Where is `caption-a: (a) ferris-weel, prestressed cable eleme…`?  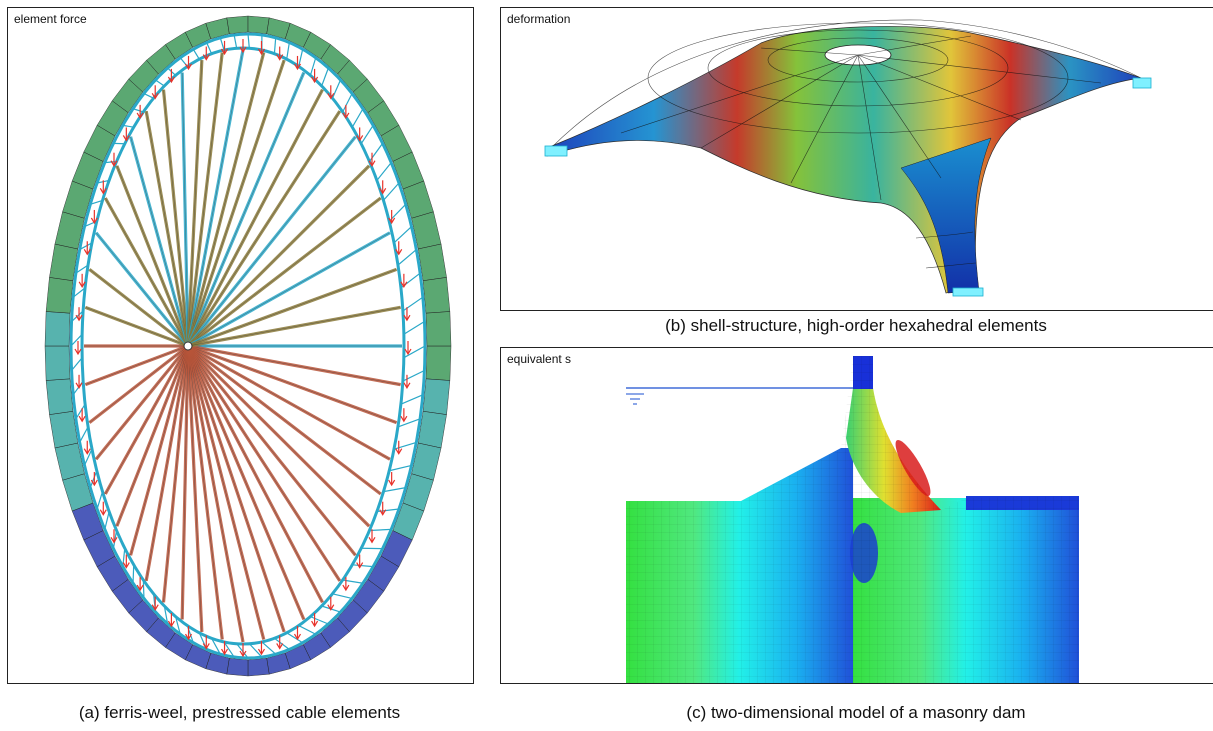 caption-a: (a) ferris-weel, prestressed cable eleme… is located at coordinates (239, 712).